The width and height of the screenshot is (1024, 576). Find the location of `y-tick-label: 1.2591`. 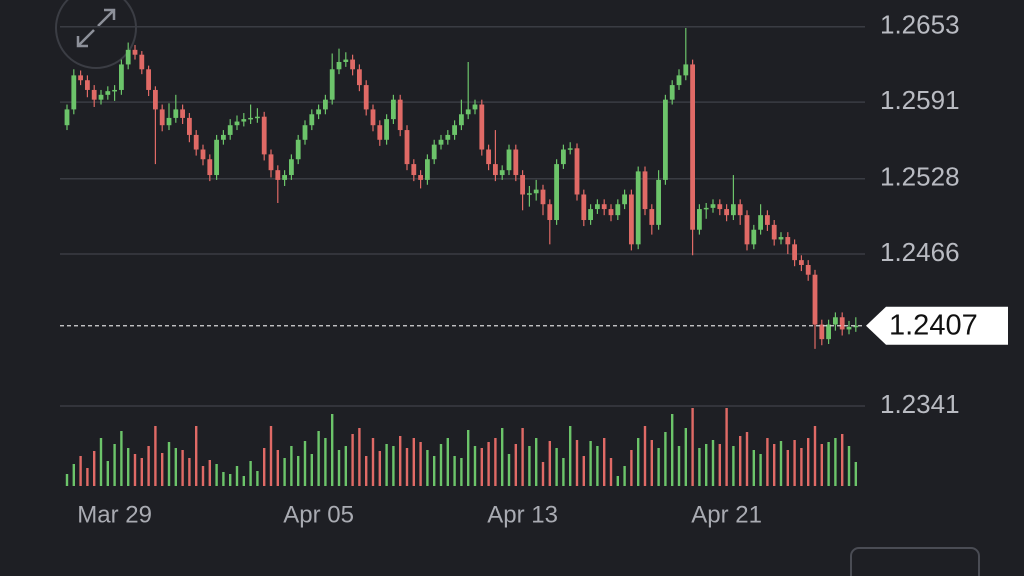

y-tick-label: 1.2591 is located at coordinates (920, 100).